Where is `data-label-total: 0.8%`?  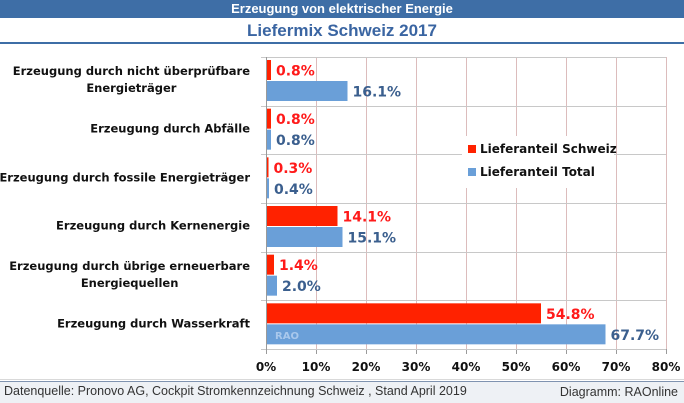
data-label-total: 0.8% is located at coordinates (295, 141).